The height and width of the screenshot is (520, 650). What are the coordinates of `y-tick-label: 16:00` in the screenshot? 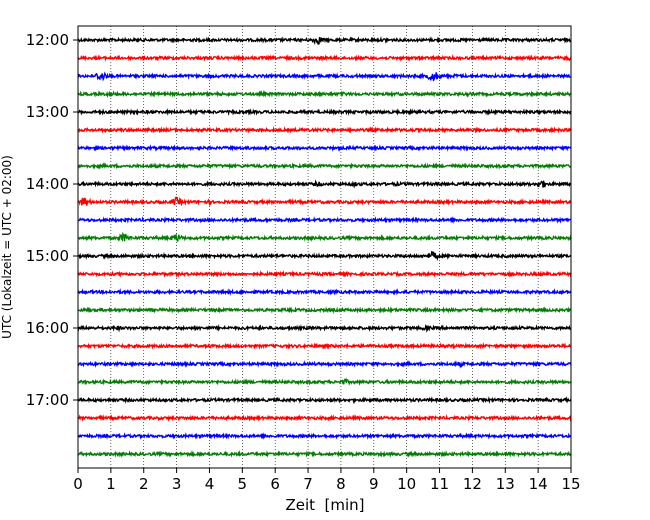 It's located at (47, 328).